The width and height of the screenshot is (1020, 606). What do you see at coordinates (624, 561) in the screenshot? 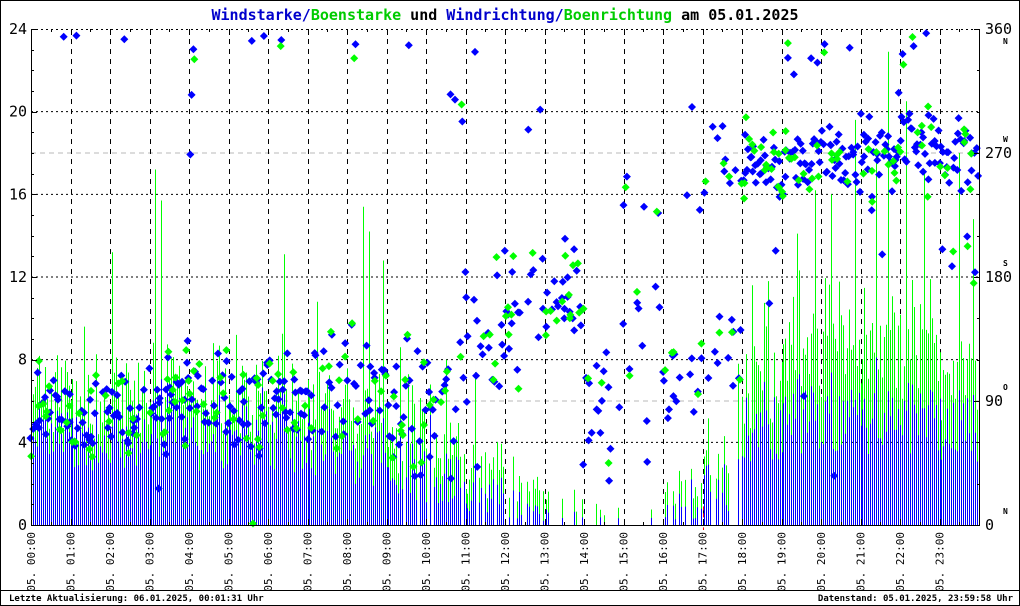
I see `x-axis-tick-label: 05. 15:00` at bounding box center [624, 561].